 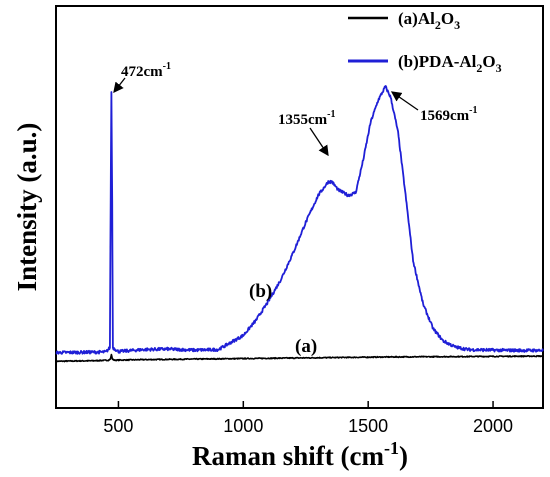 I want to click on curve-label-a: (a), so click(x=306, y=346).